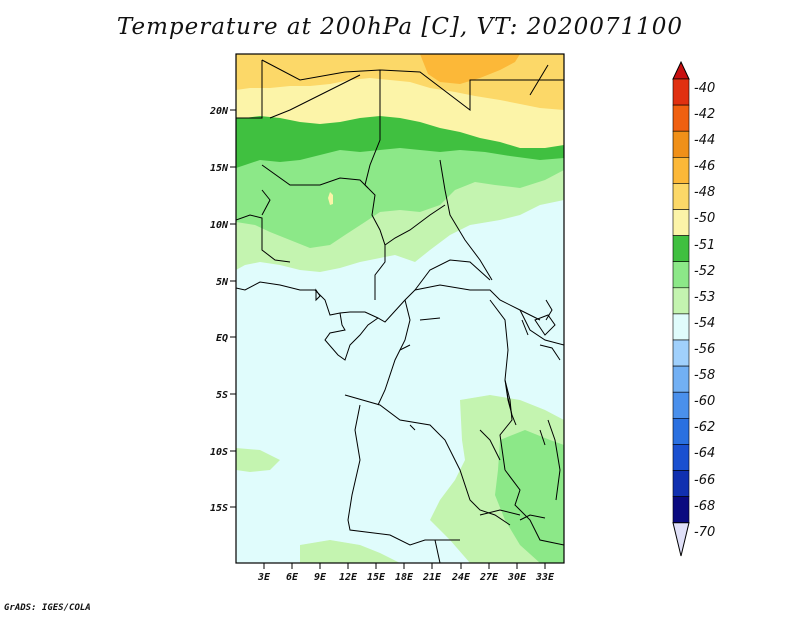  Describe the element at coordinates (704, 532) in the screenshot. I see `colorbar-label: -70` at that location.